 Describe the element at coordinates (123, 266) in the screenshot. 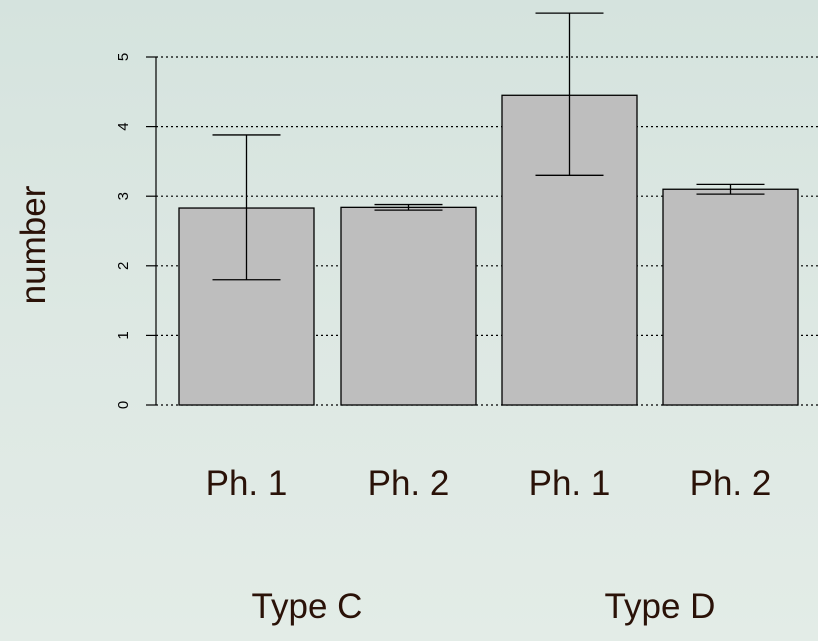

I see `y-tick-label: 2` at that location.